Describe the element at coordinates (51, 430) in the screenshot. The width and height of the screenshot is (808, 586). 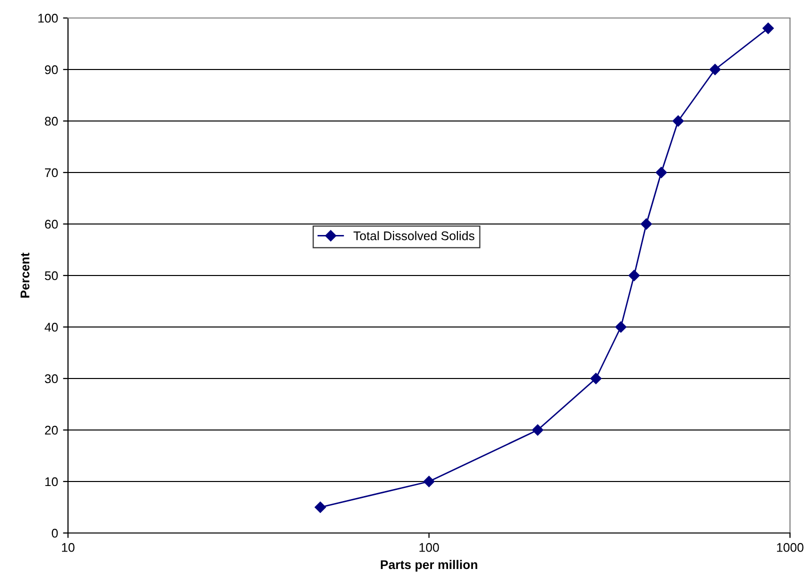
I see `y-tick-label: 20` at that location.